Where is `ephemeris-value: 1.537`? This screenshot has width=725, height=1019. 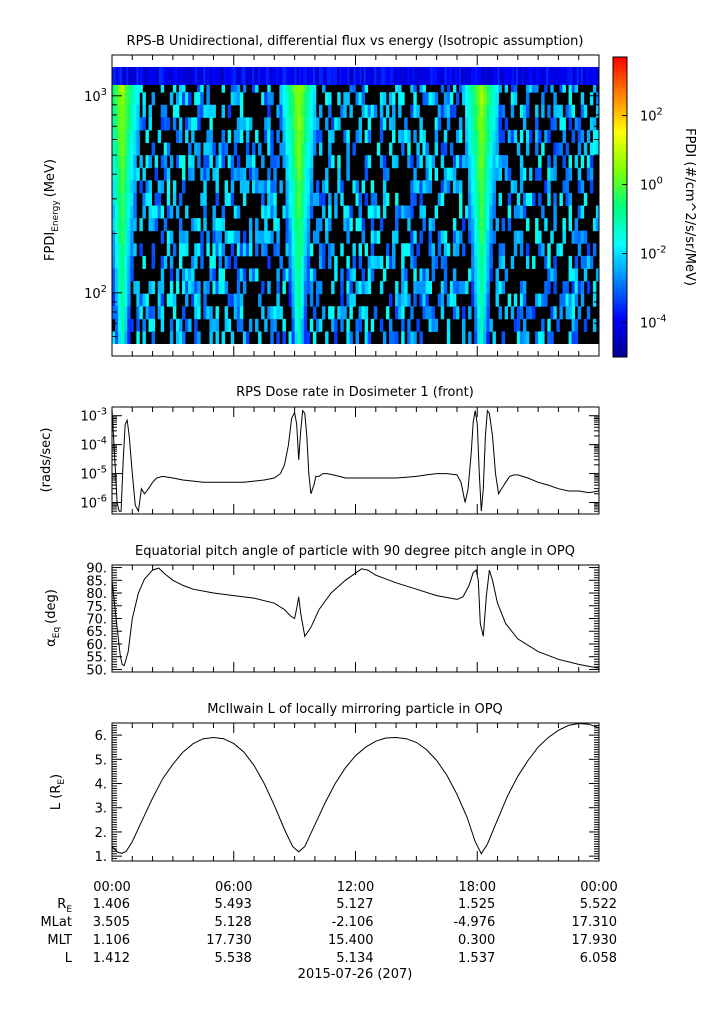 ephemeris-value: 1.537 is located at coordinates (476, 958).